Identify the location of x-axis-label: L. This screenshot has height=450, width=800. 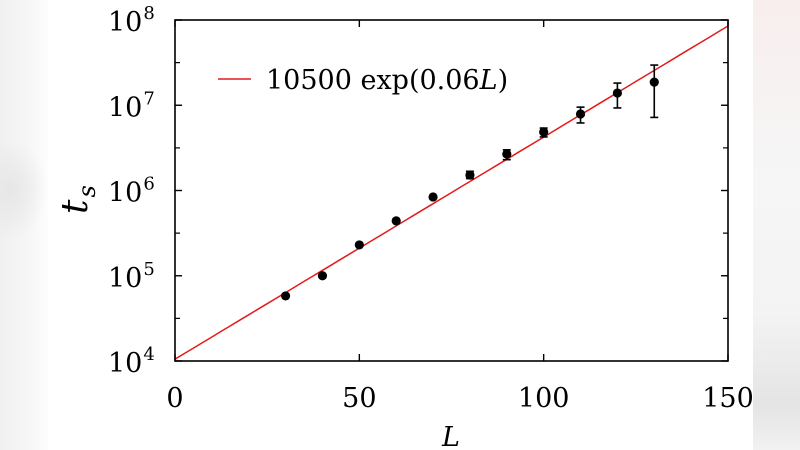
(450, 436).